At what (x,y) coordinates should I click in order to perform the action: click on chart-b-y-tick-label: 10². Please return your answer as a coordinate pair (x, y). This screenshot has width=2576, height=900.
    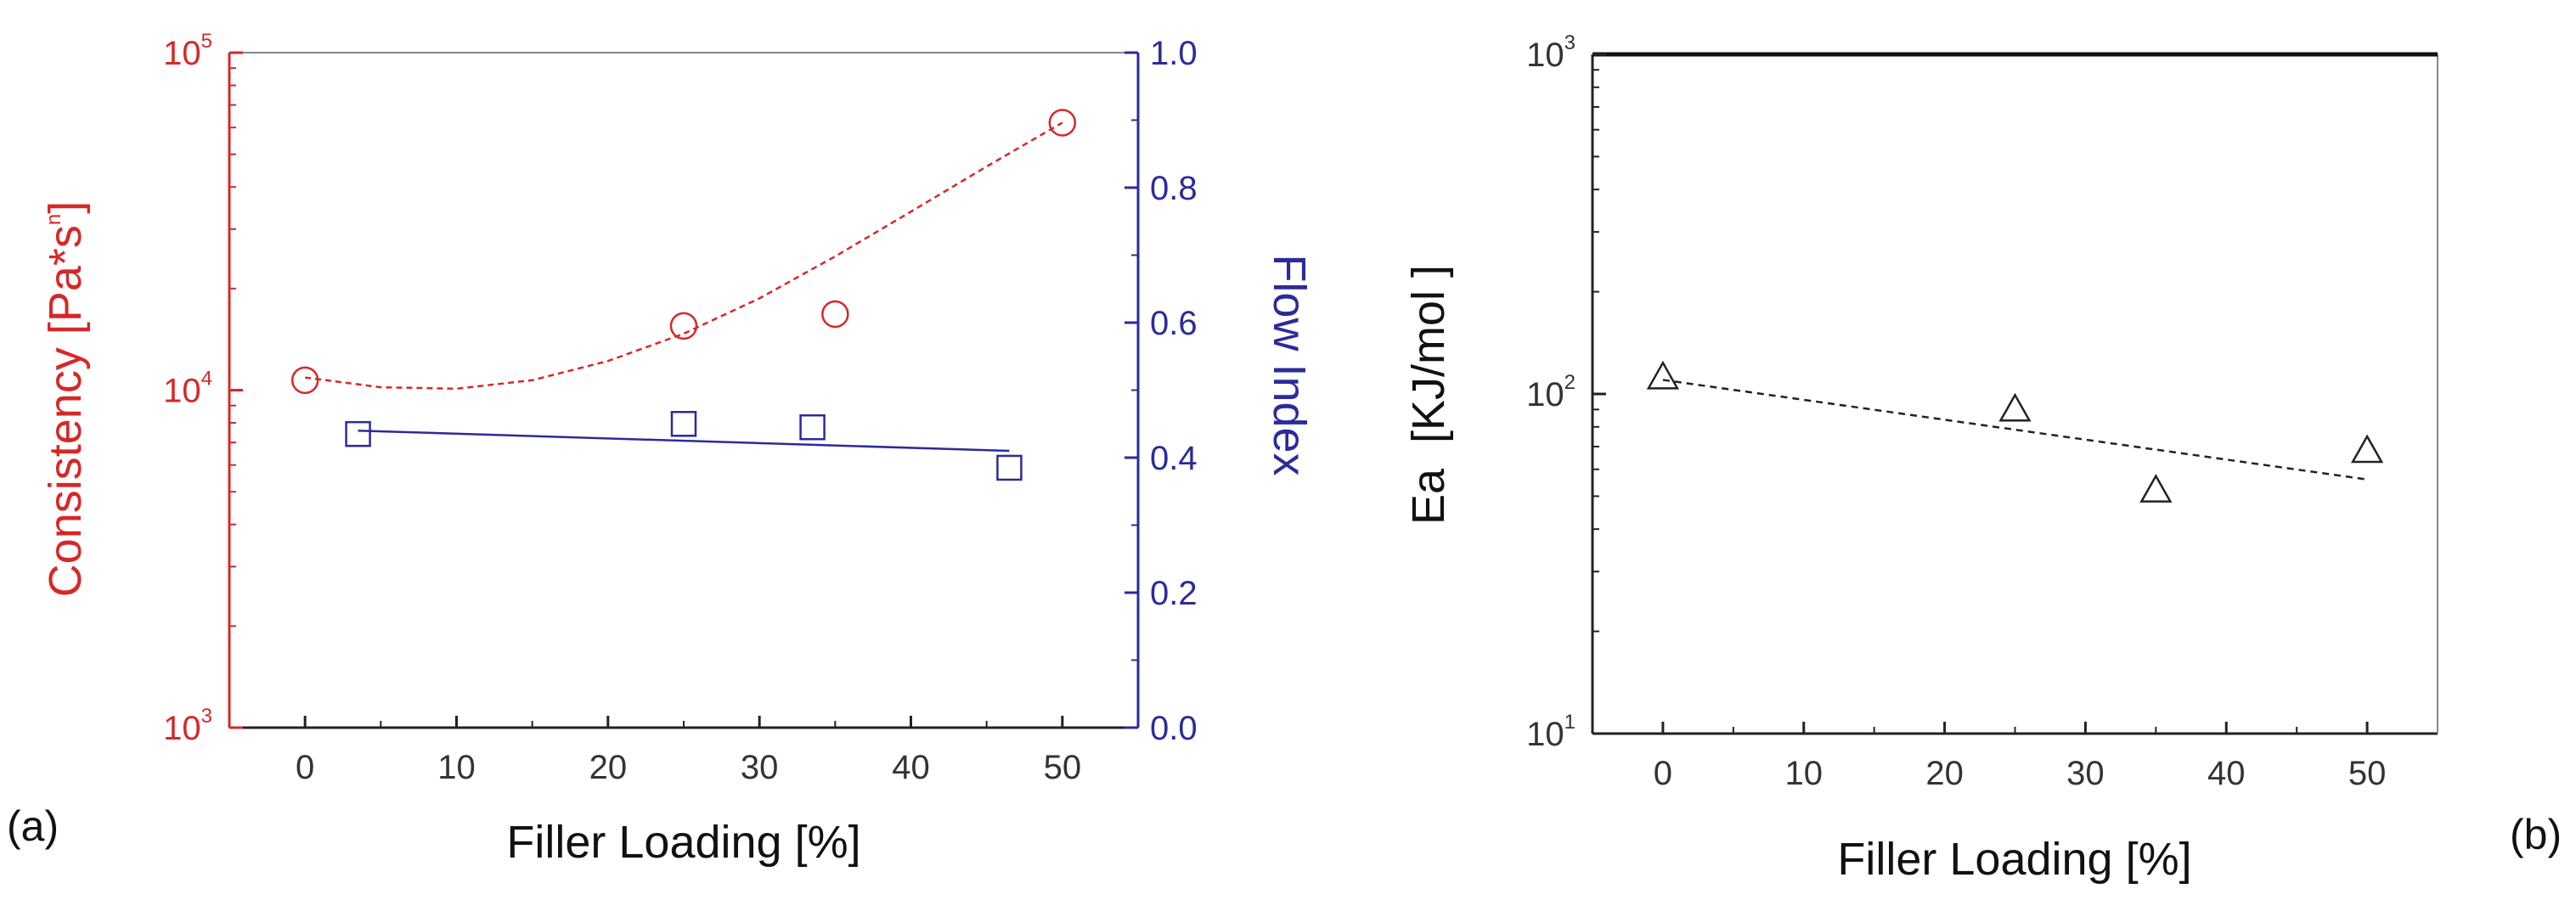
    Looking at the image, I should click on (1550, 392).